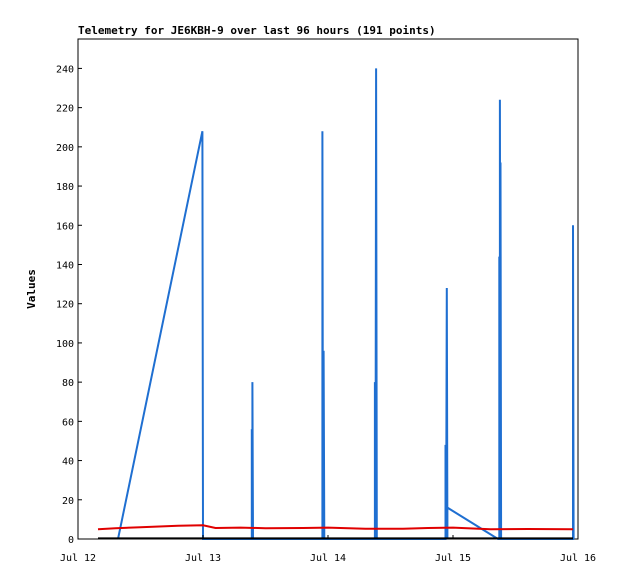  What do you see at coordinates (71, 540) in the screenshot?
I see `y-tick-label: 0` at bounding box center [71, 540].